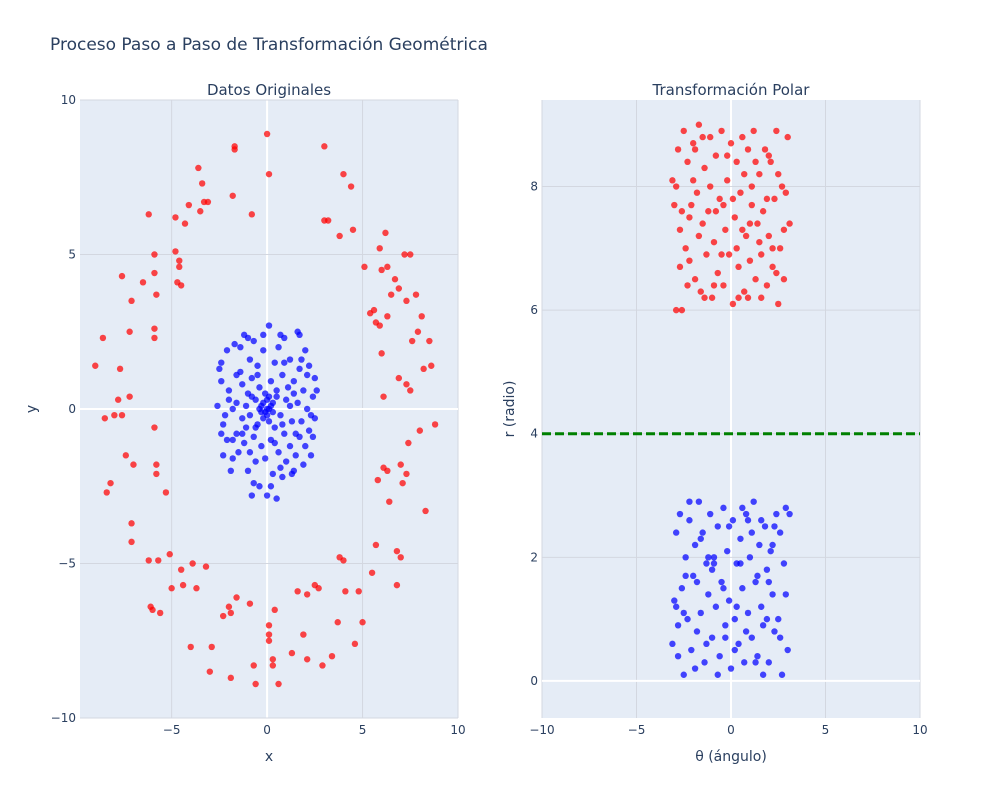 Image resolution: width=1000 pixels, height=800 pixels. I want to click on y-tick-label: −5, so click(67, 564).